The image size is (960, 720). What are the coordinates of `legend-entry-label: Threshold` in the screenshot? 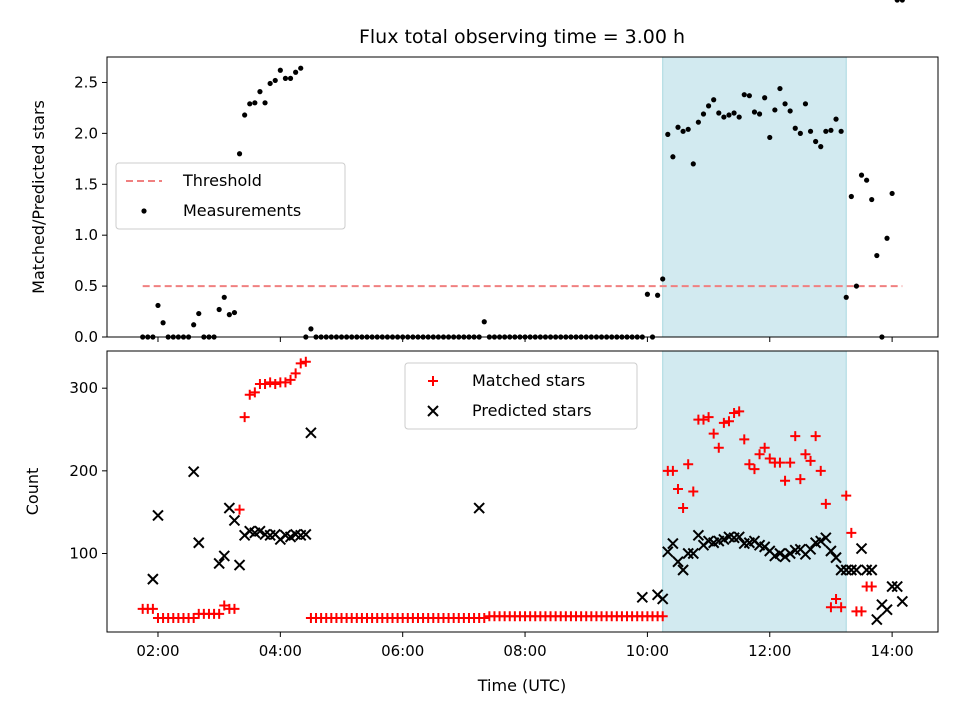 It's located at (222, 180).